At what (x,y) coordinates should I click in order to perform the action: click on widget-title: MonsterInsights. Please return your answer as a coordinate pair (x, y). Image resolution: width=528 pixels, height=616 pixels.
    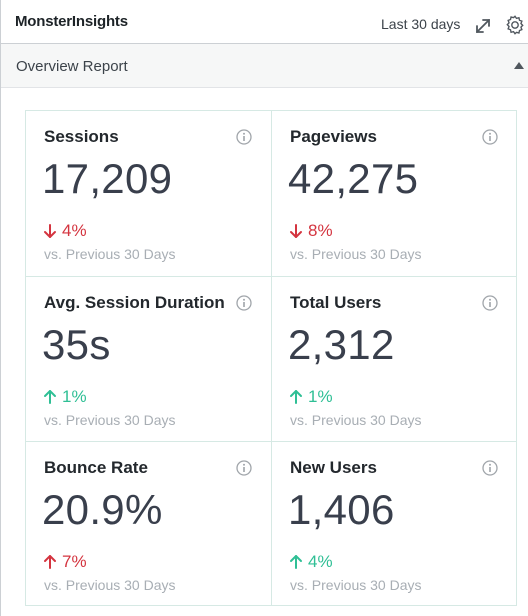
    Looking at the image, I should click on (71, 21).